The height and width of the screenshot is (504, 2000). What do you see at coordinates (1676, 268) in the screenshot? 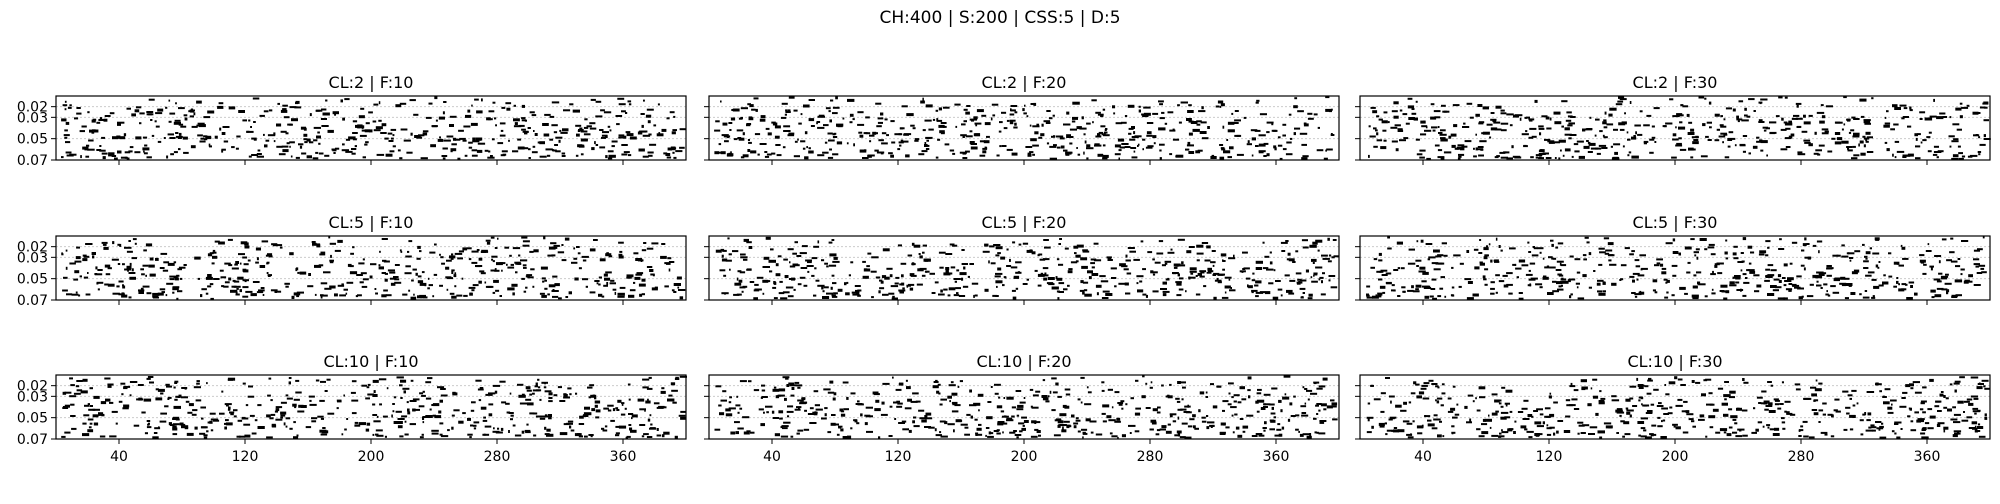
I see `panel-marks` at bounding box center [1676, 268].